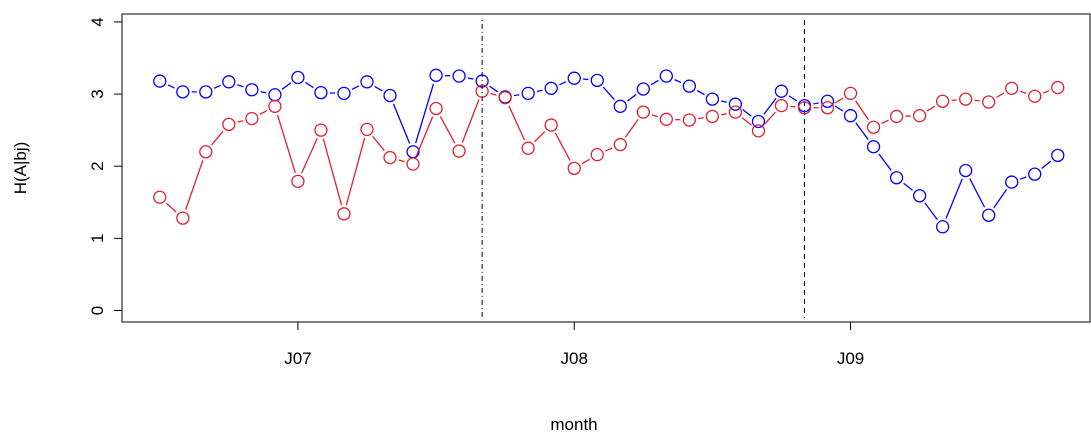  Describe the element at coordinates (97, 21) in the screenshot. I see `y-tick-label: 4` at that location.